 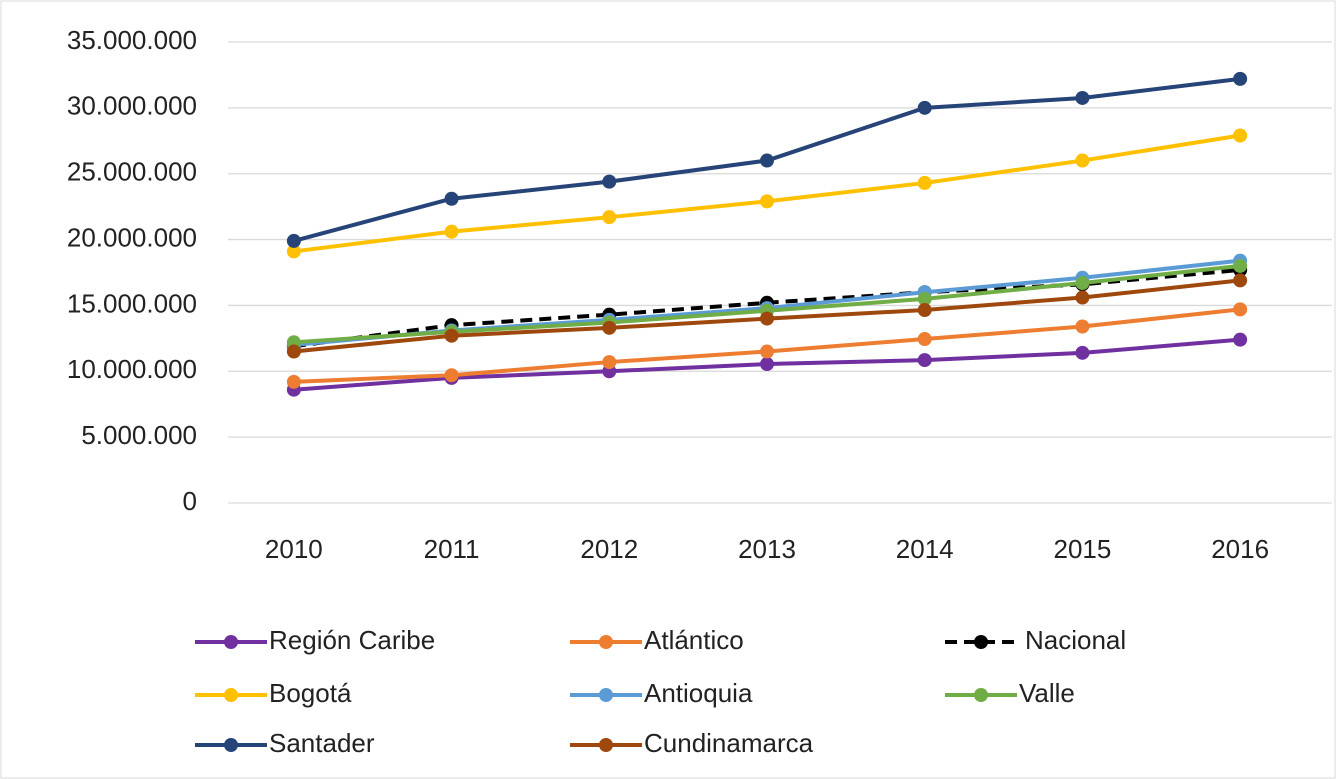 I want to click on x-tick-label: 2014, so click(x=925, y=549).